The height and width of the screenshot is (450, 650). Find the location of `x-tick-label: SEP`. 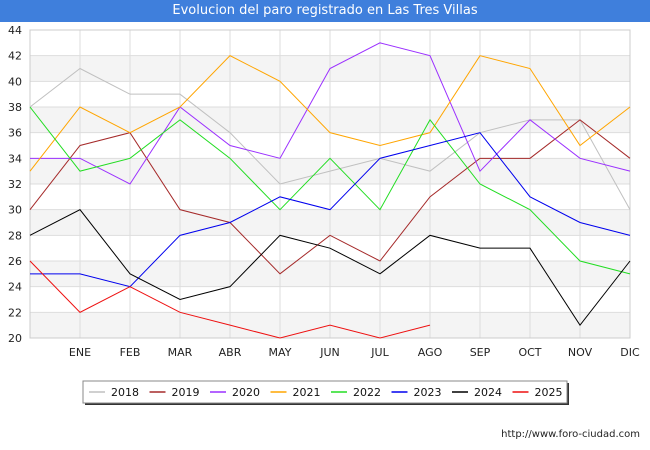

x-tick-label: SEP is located at coordinates (480, 352).